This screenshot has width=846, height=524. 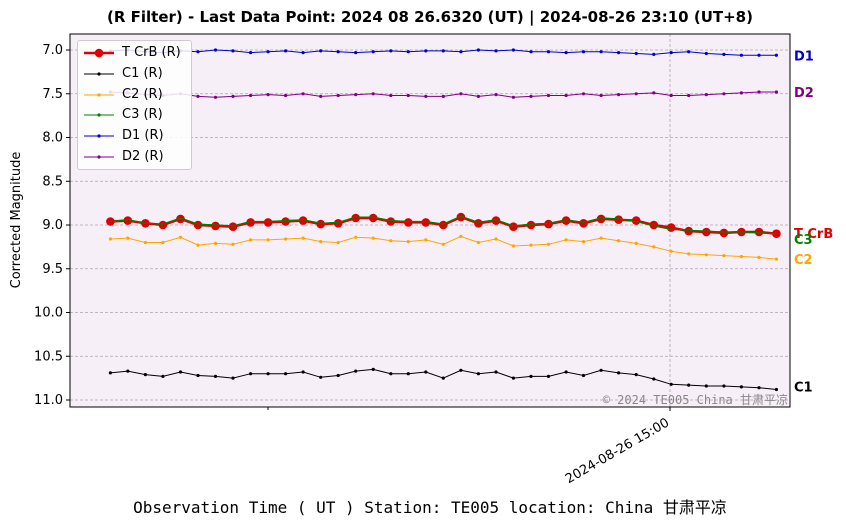 What do you see at coordinates (52, 138) in the screenshot?
I see `y-tick-label: 8.0` at bounding box center [52, 138].